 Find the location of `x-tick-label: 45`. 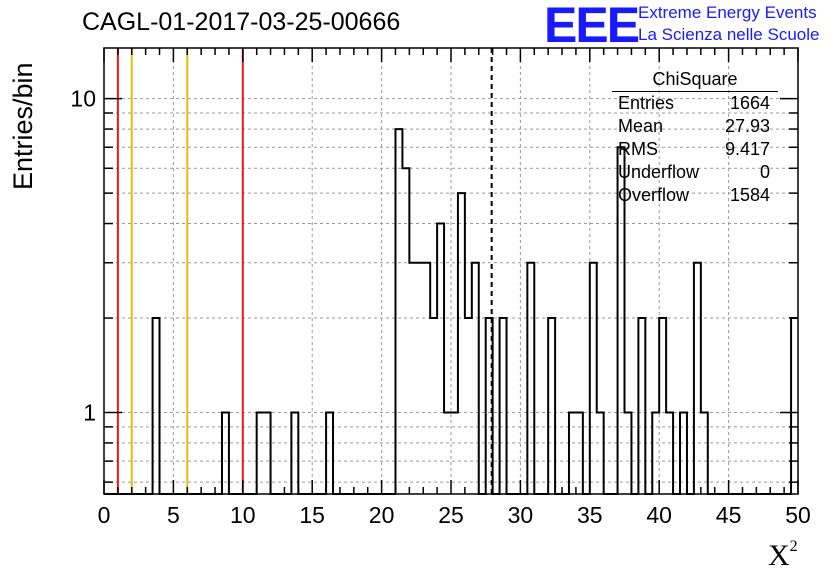

x-tick-label: 45 is located at coordinates (729, 515).